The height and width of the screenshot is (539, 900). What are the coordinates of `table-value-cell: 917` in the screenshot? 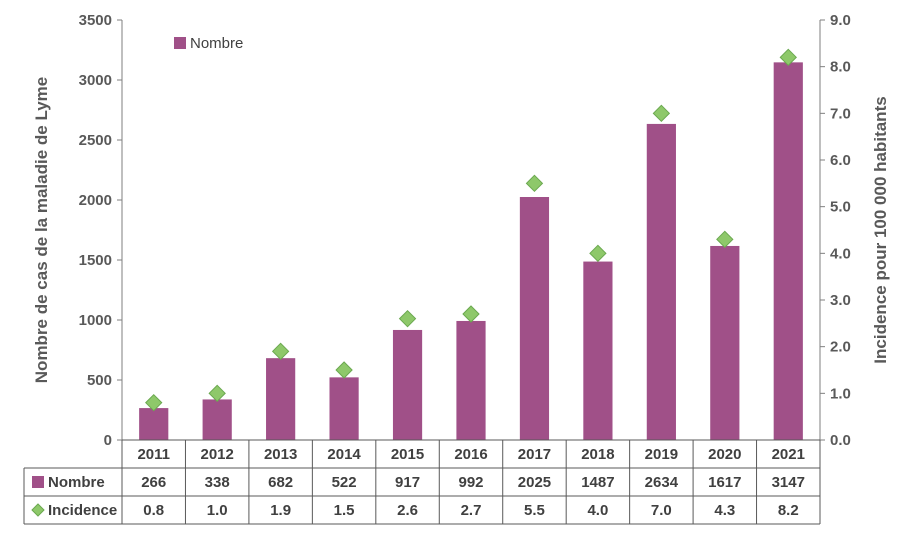 It's located at (407, 482).